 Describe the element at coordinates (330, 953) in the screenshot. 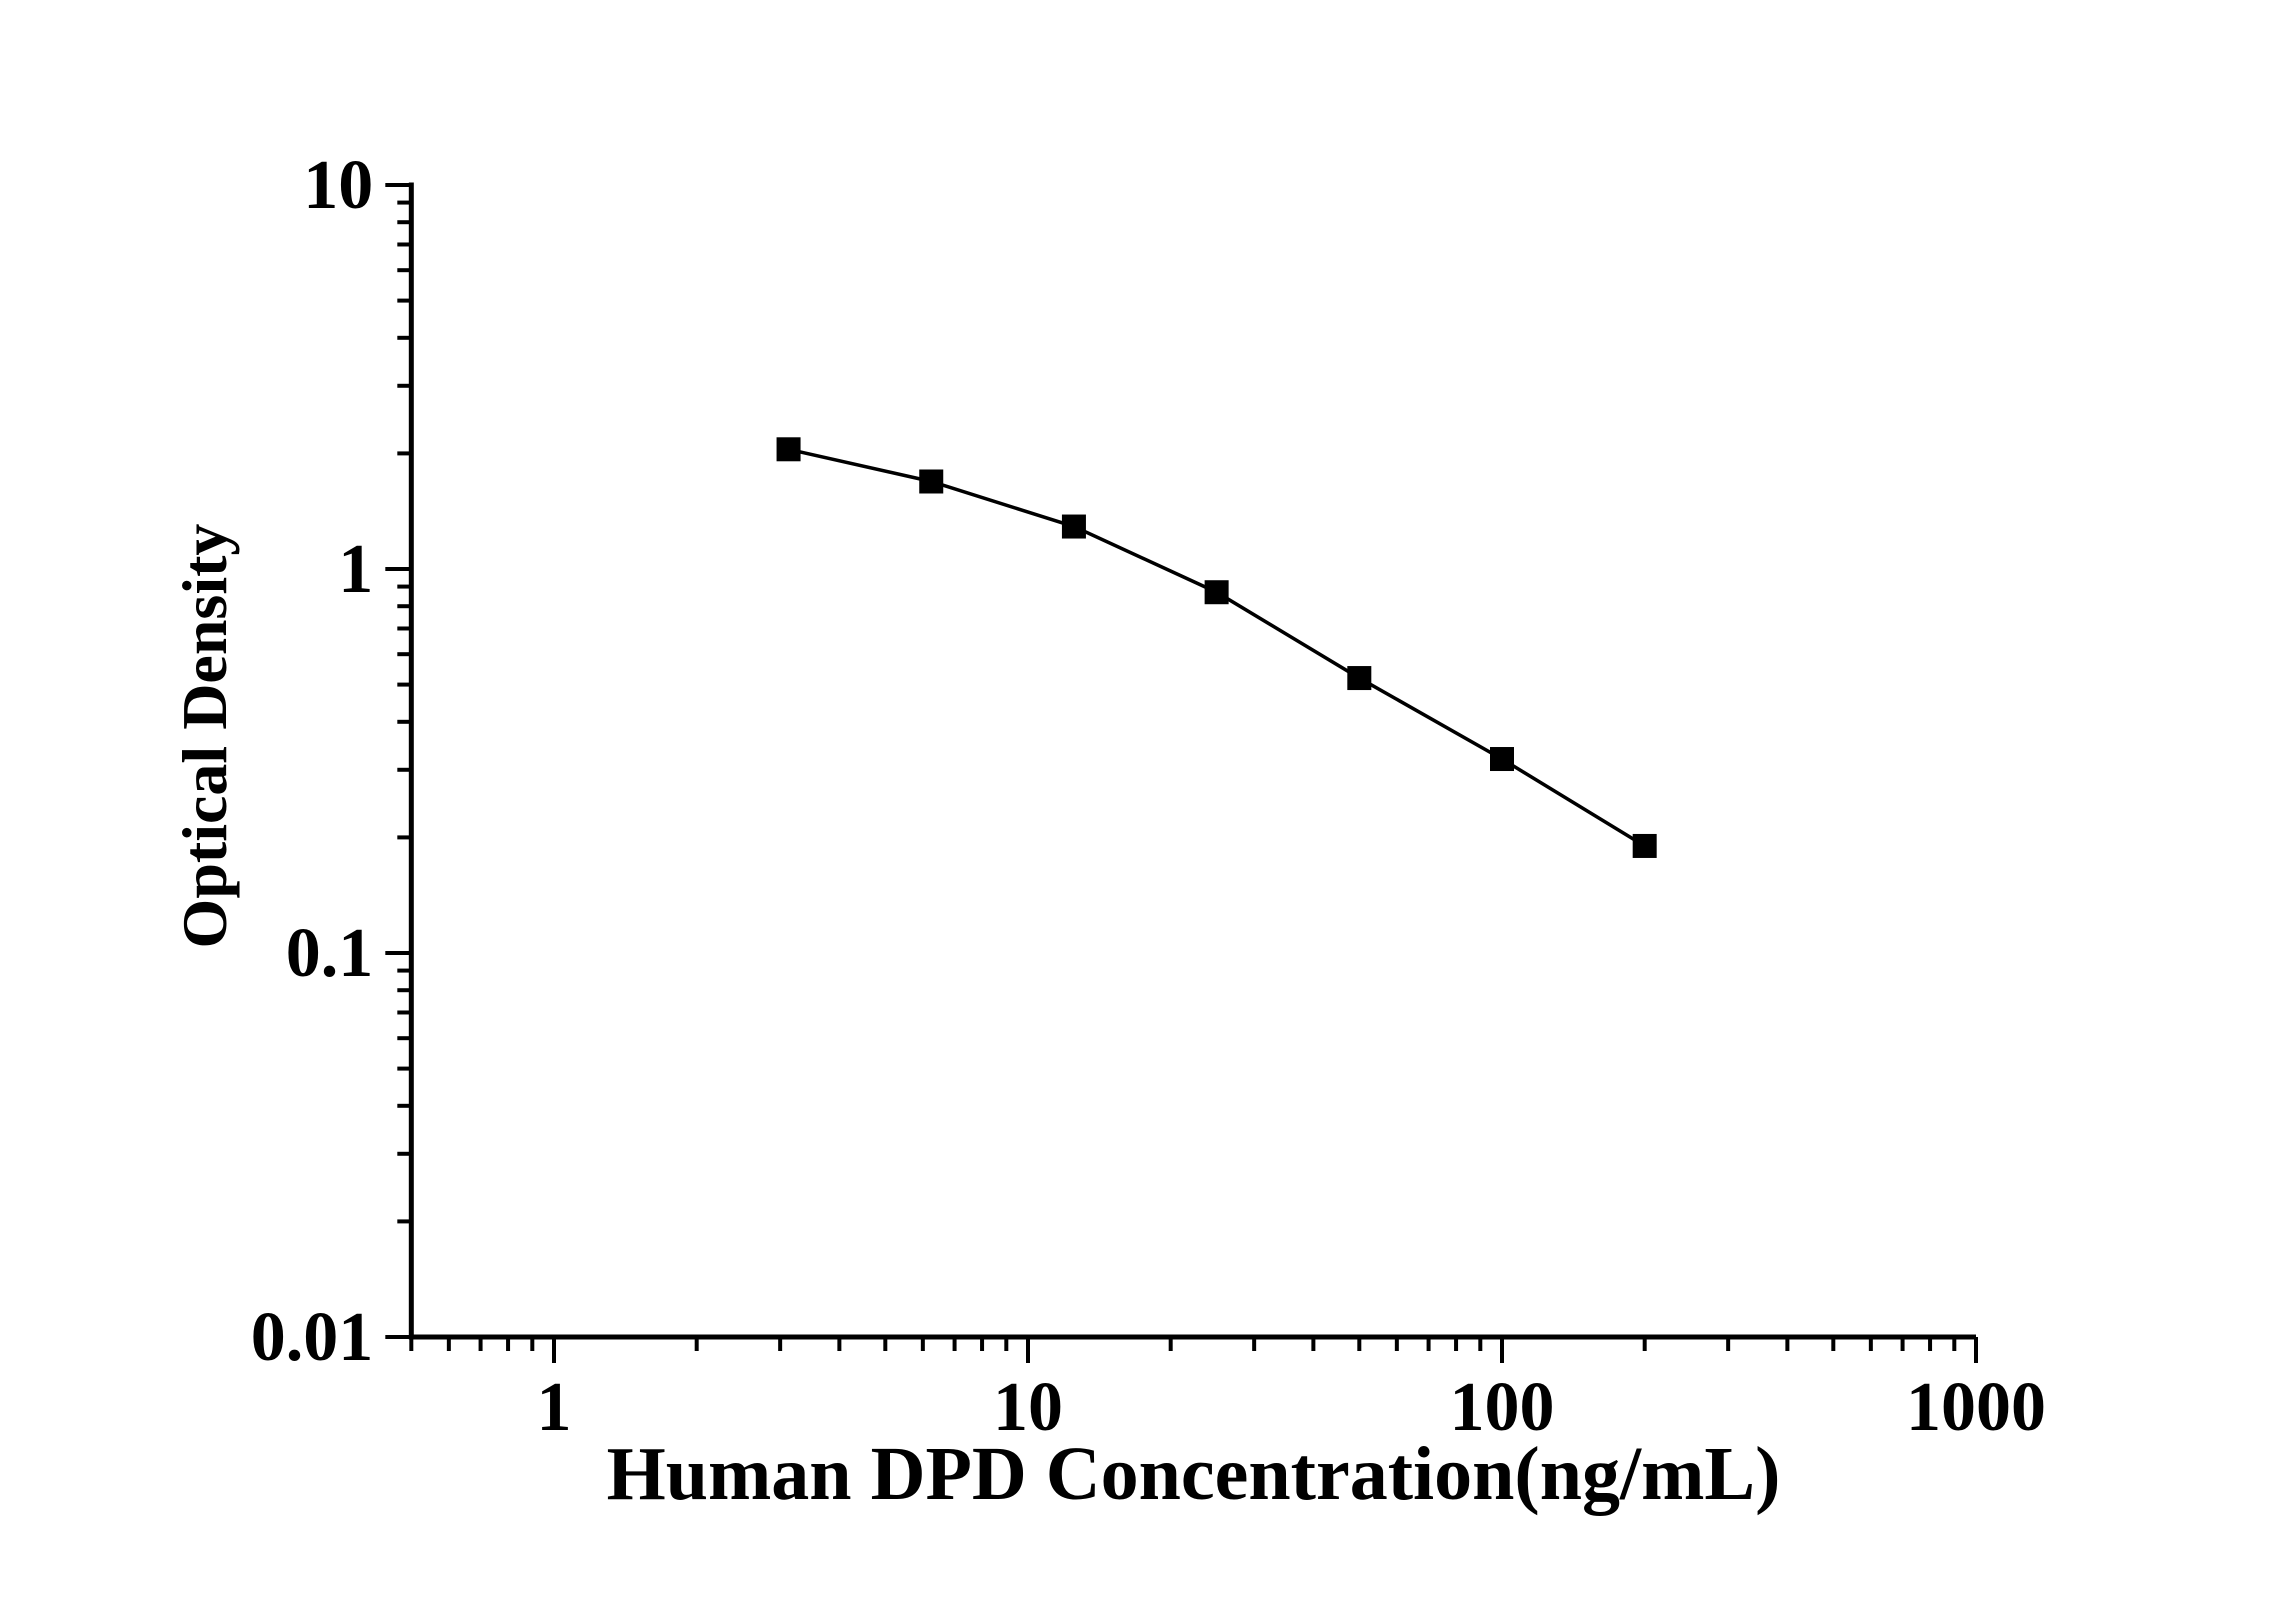

I see `y-tick-label: 0.1` at that location.